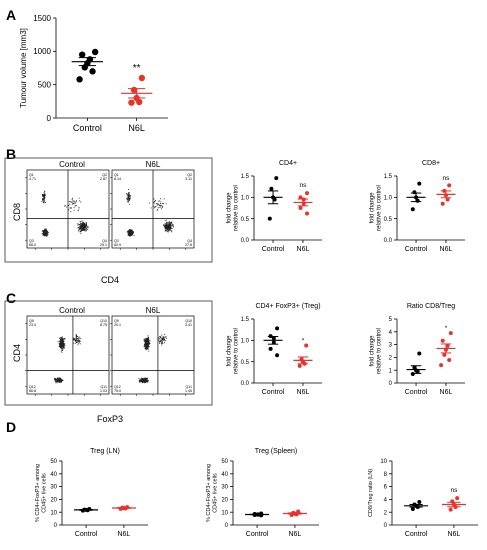 The width and height of the screenshot is (487, 550). I want to click on y-tick-label: 3, so click(391, 346).